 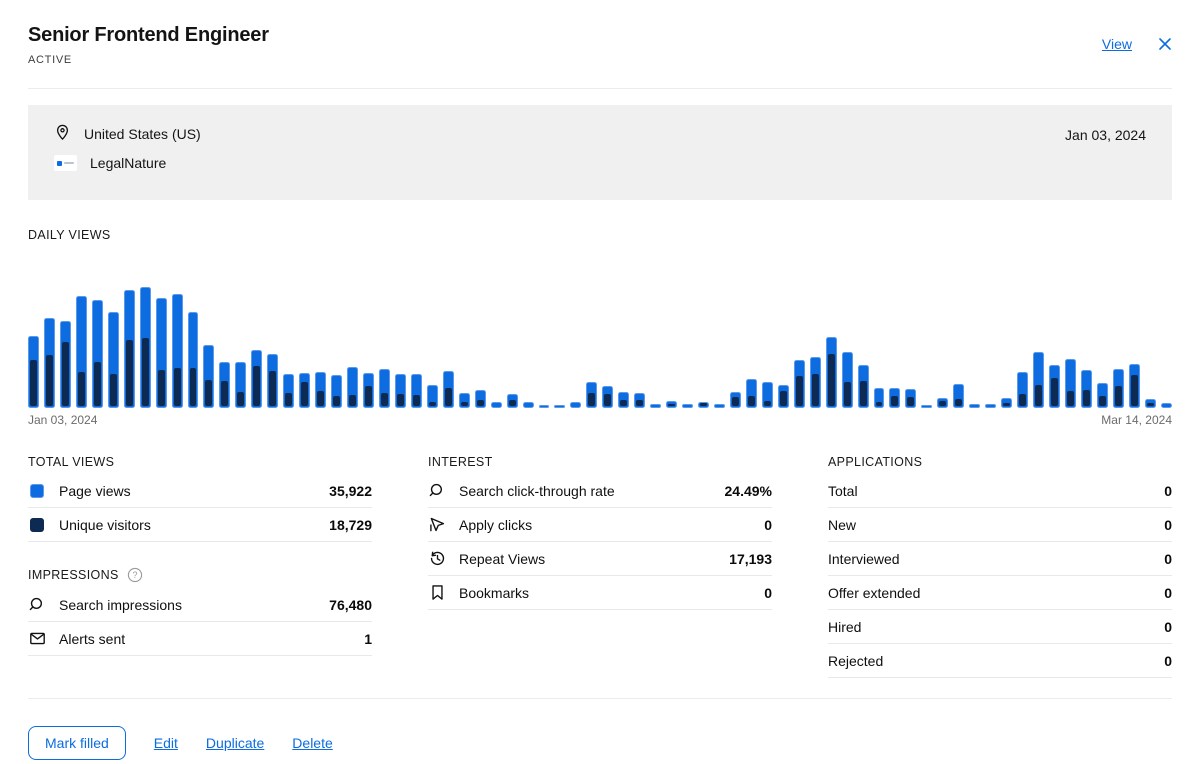 I want to click on stat-row: Search click-through rate 24.49%, so click(x=600, y=491).